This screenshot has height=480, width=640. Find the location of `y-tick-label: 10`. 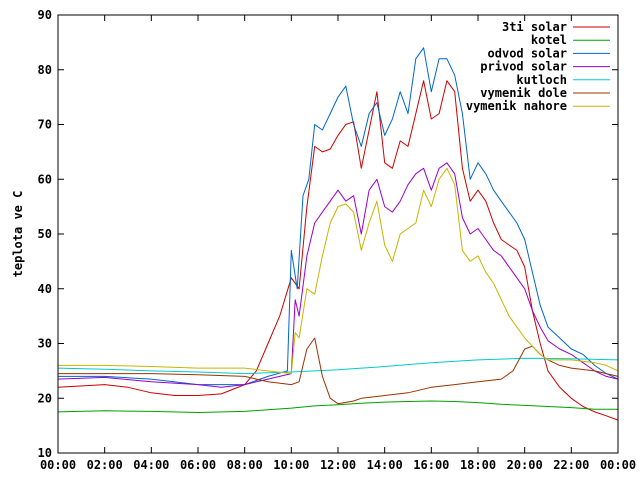

y-tick-label: 10 is located at coordinates (45, 453).